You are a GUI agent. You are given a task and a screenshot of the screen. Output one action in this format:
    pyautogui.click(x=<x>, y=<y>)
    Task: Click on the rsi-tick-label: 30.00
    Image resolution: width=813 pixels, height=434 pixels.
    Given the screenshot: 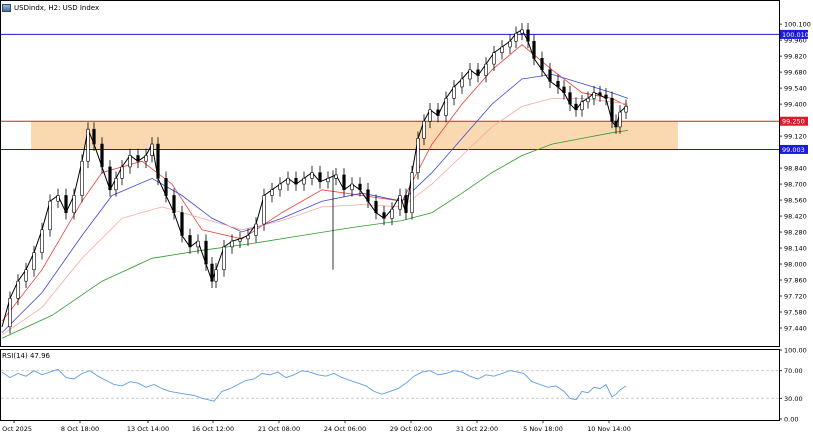 What is the action you would take?
    pyautogui.click(x=793, y=399)
    